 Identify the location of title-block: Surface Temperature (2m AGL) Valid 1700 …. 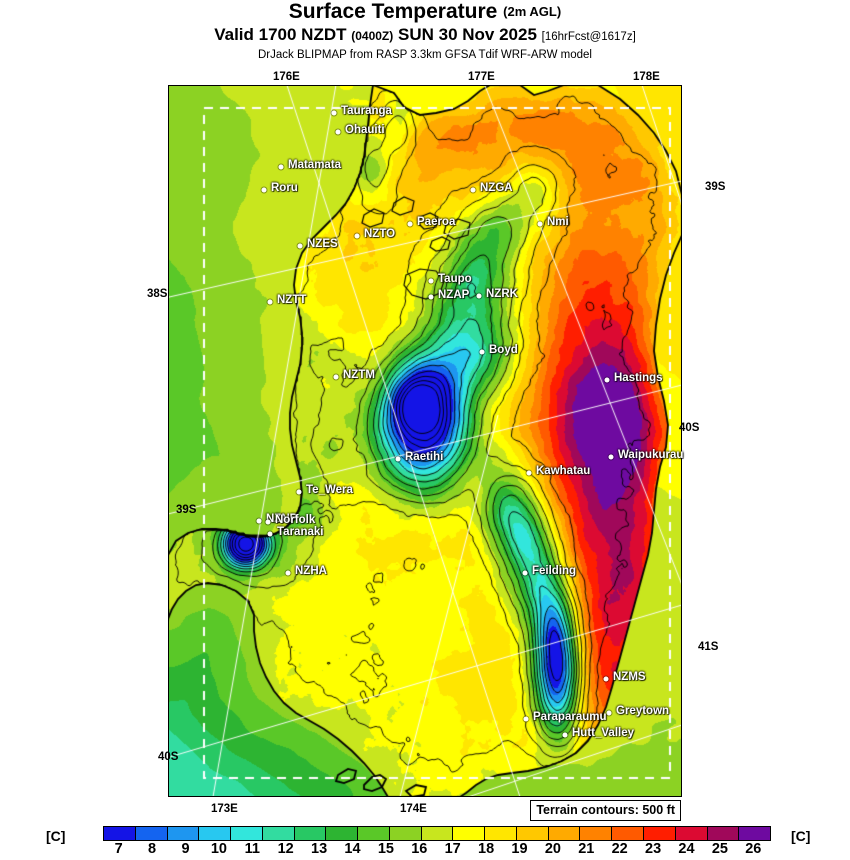
(425, 31).